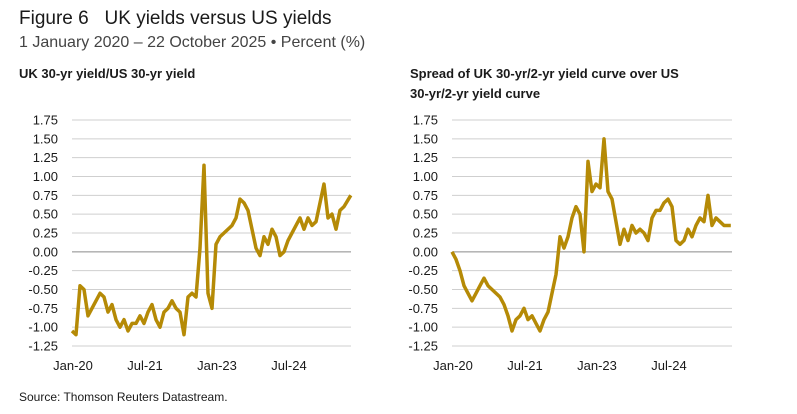 This screenshot has width=797, height=414. What do you see at coordinates (211, 250) in the screenshot?
I see `series-line` at bounding box center [211, 250].